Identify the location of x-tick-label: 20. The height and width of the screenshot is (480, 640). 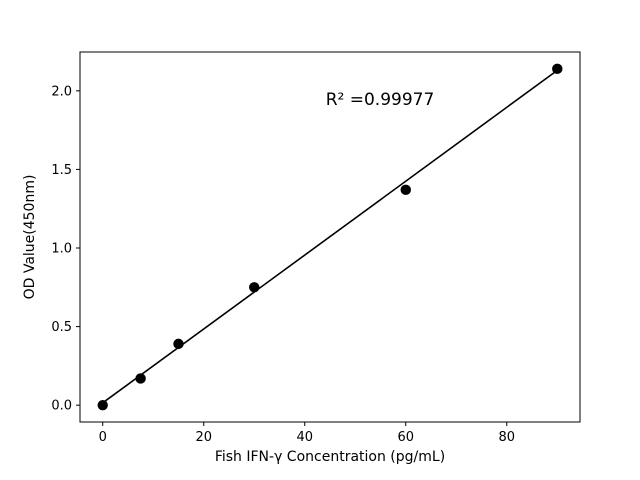
(203, 437).